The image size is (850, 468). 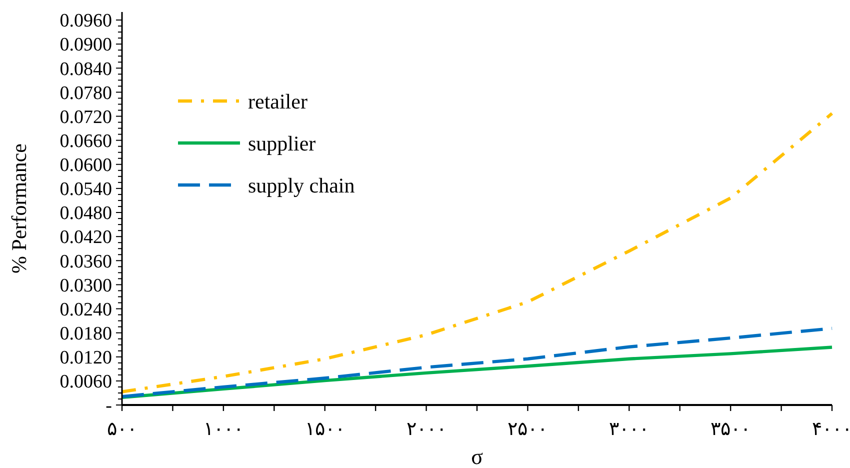 What do you see at coordinates (86, 141) in the screenshot?
I see `y-tick-label: 0.0660` at bounding box center [86, 141].